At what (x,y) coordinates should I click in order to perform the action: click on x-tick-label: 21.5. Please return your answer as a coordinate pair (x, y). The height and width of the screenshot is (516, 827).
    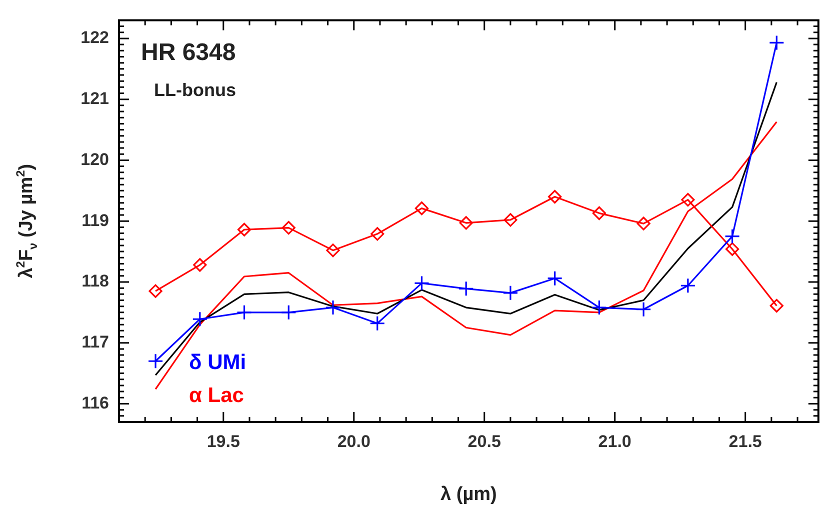
    Looking at the image, I should click on (745, 441).